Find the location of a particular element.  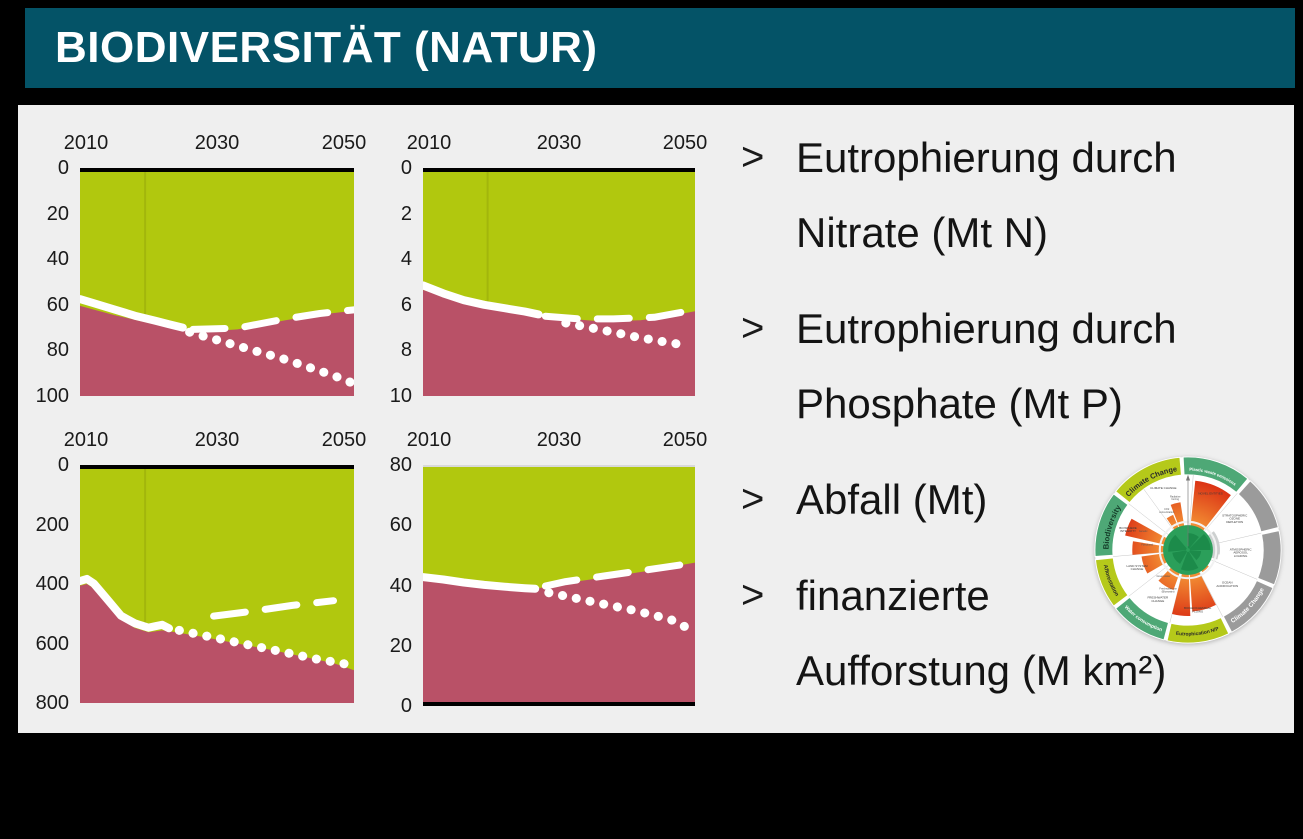

sector-label: BIOSPHERE INTEGRITY is located at coordinates (1128, 529).